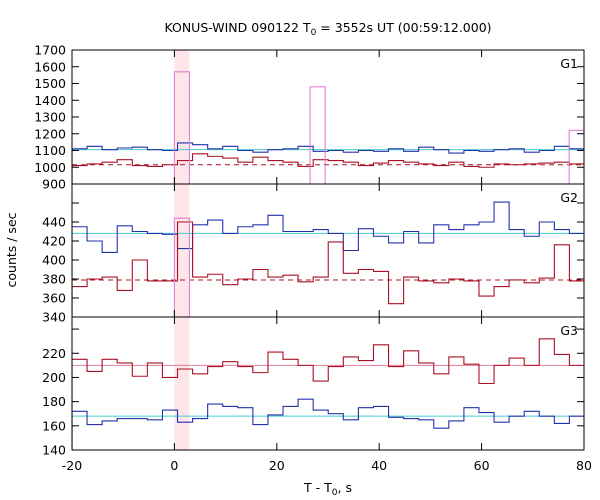  What do you see at coordinates (50, 50) in the screenshot?
I see `y-tick-label: 1700` at bounding box center [50, 50].